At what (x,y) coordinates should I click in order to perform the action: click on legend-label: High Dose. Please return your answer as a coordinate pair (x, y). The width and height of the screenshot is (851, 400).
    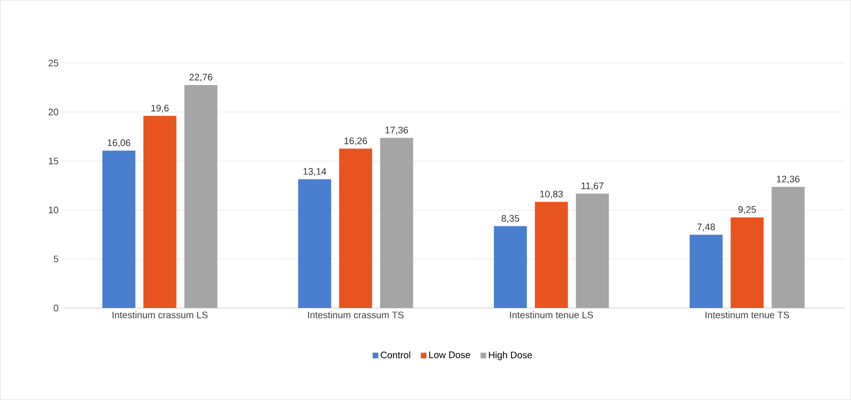
    Looking at the image, I should click on (510, 355).